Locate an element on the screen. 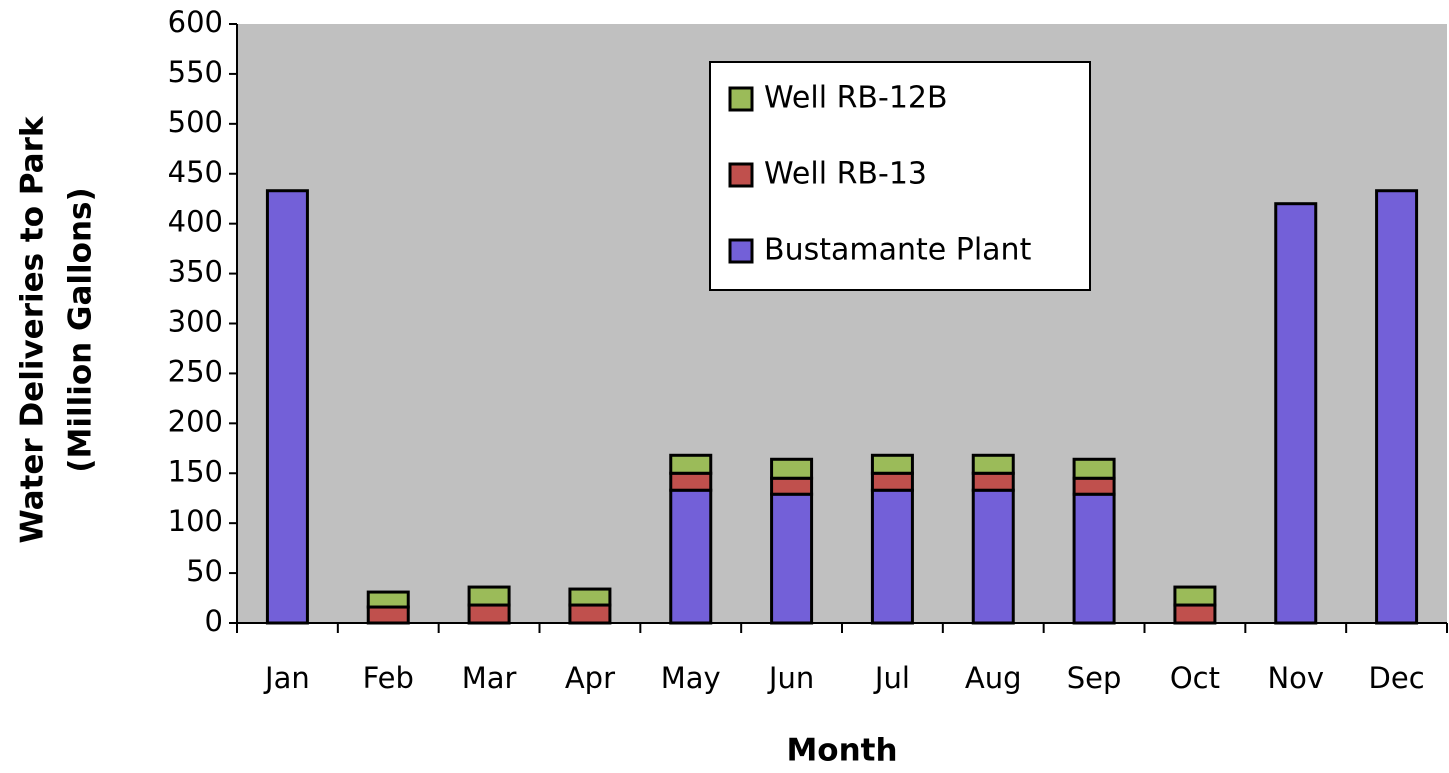 The width and height of the screenshot is (1449, 773). y-tick-label: 350 is located at coordinates (195, 272).